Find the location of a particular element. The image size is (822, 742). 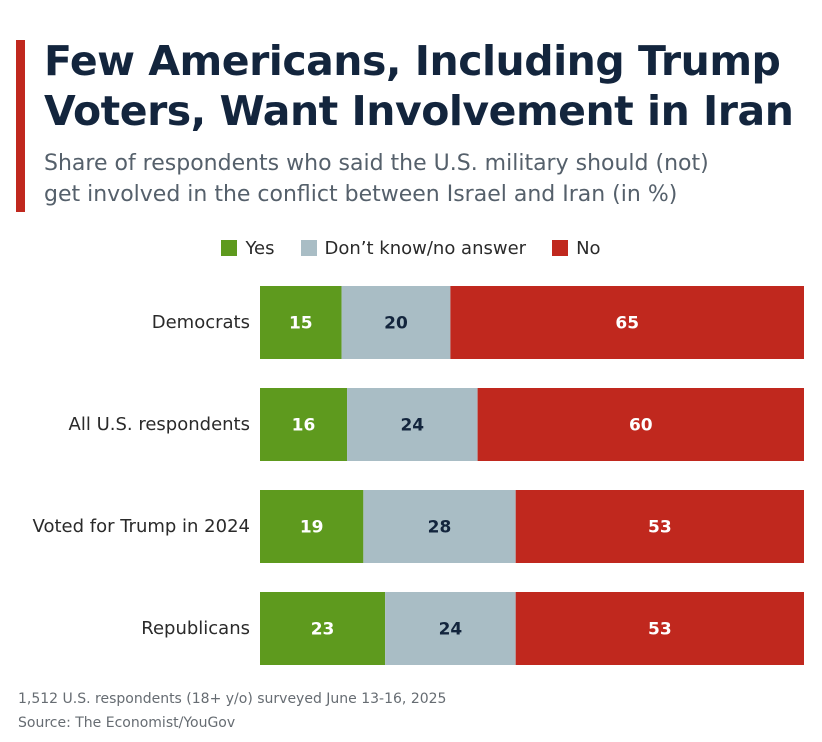

category-label-1: All U.S. respondents is located at coordinates (159, 424).